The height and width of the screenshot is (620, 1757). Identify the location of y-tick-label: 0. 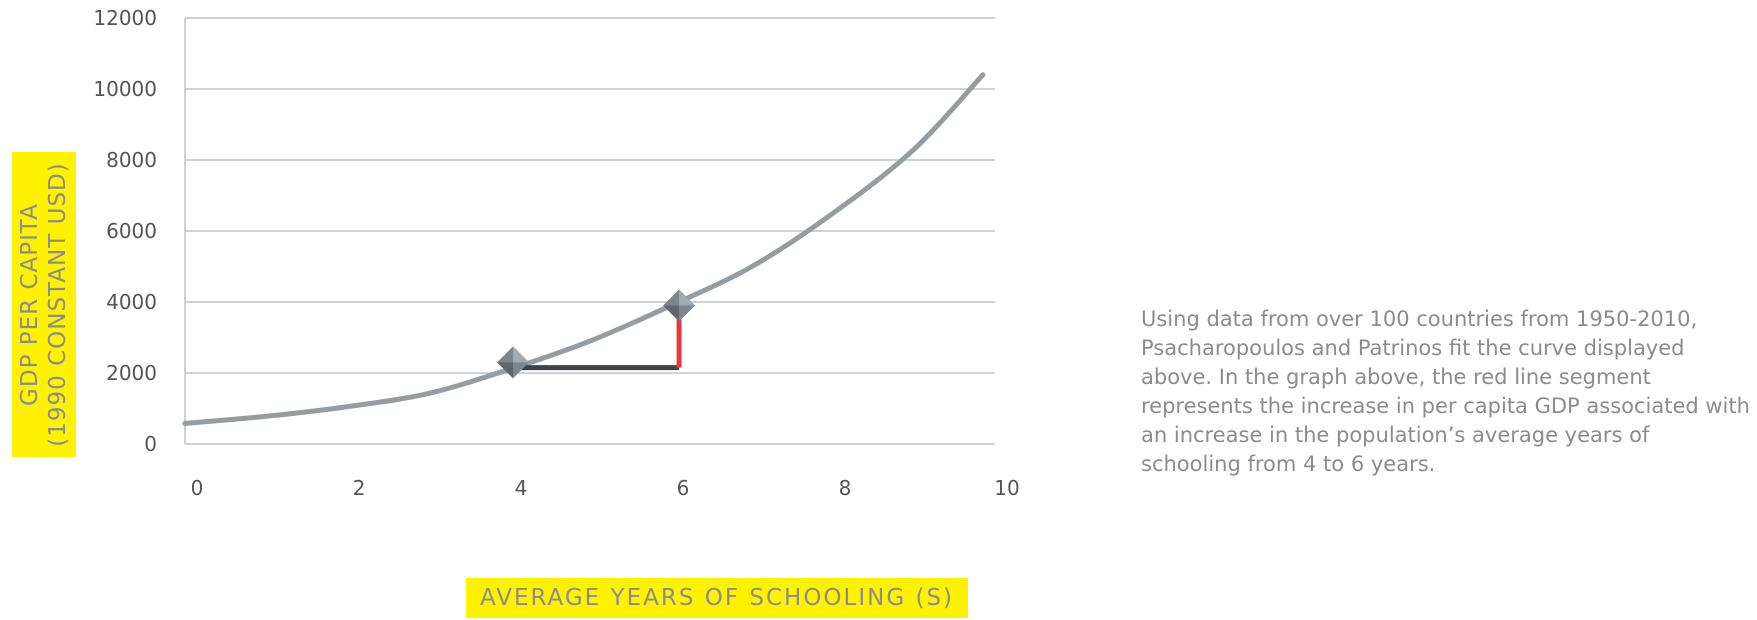
(150, 444).